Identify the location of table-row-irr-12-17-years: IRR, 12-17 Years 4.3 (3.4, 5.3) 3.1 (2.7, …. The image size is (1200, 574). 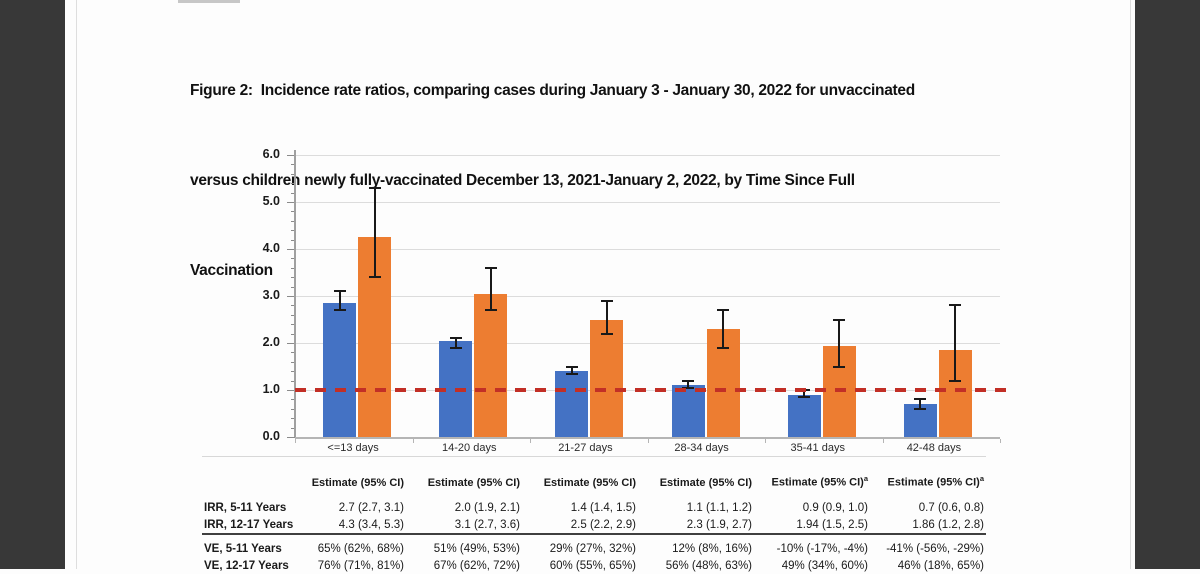
(594, 525).